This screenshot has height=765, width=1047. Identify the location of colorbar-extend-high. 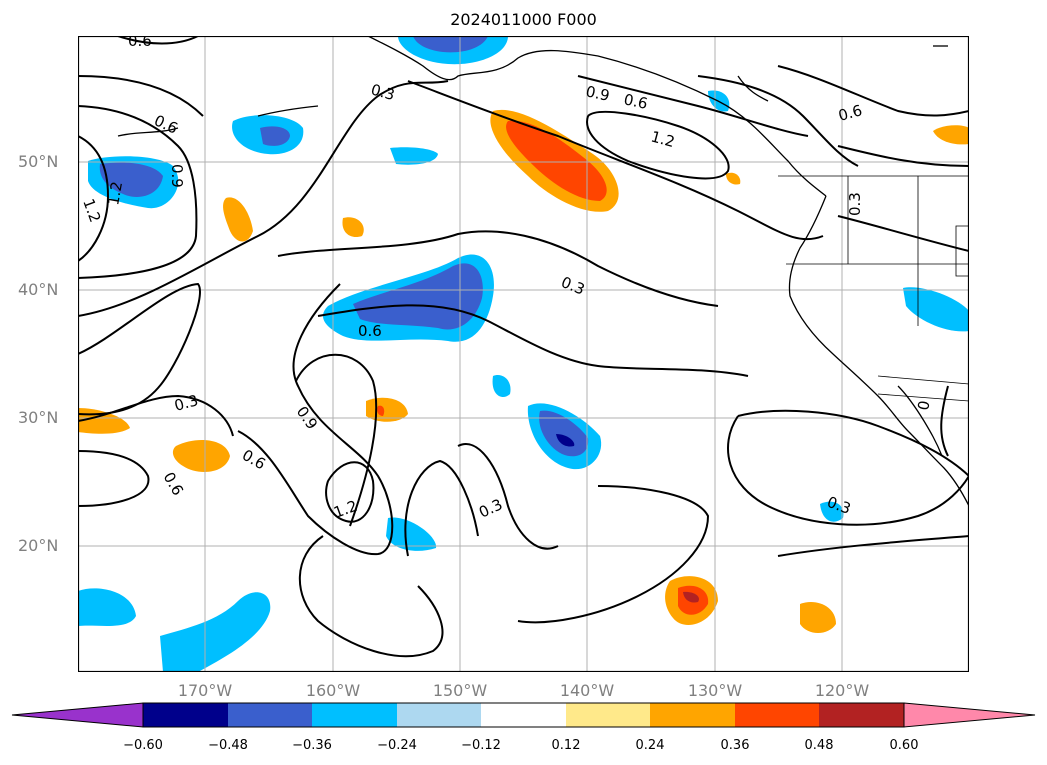
(969, 715).